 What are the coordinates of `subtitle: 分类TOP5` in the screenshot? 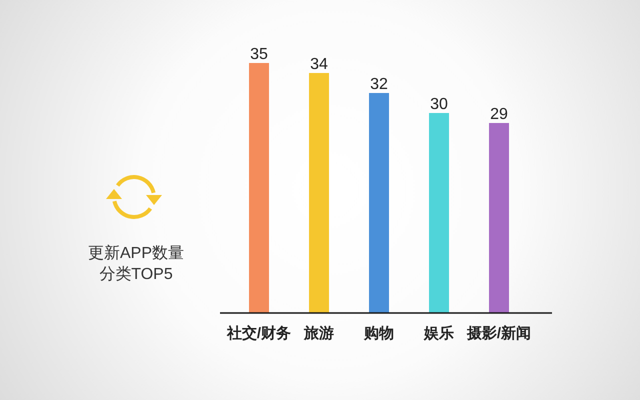 It's located at (136, 274).